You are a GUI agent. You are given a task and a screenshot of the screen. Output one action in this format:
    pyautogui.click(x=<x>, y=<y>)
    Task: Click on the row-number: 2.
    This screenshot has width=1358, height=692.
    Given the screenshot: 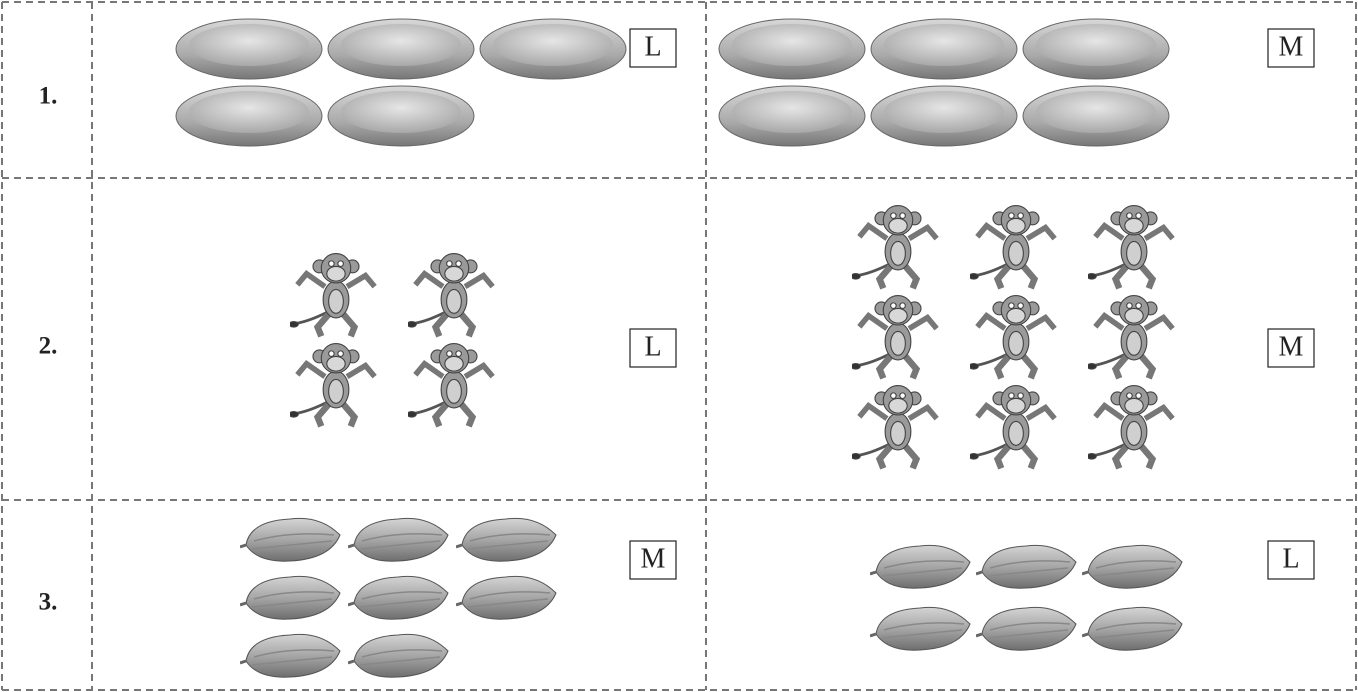 What is the action you would take?
    pyautogui.click(x=48, y=346)
    